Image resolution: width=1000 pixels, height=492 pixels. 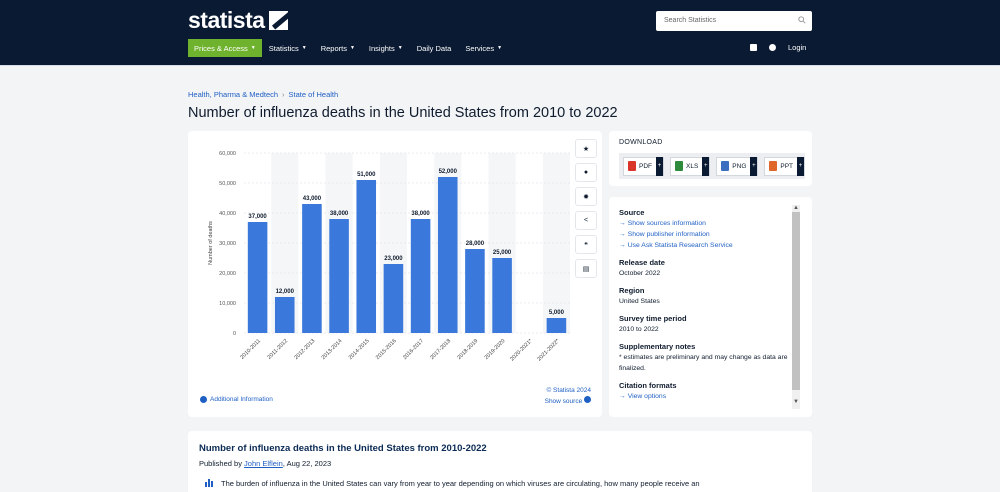 I want to click on data-label: 23,000, so click(x=393, y=259).